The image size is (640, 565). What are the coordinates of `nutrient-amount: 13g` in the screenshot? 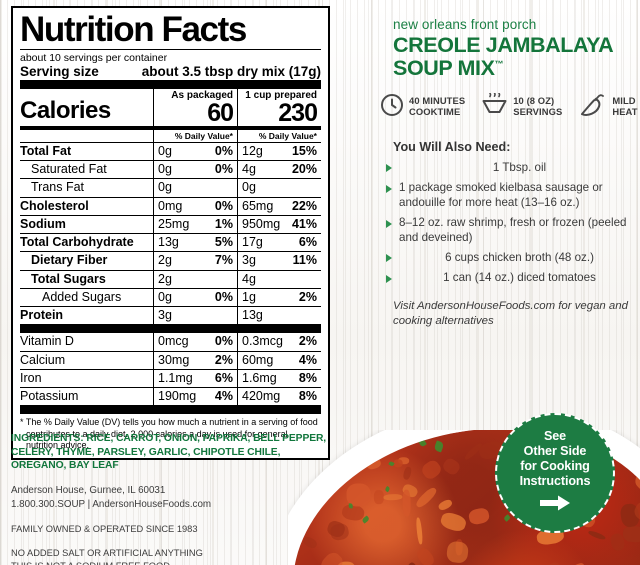 It's located at (168, 242).